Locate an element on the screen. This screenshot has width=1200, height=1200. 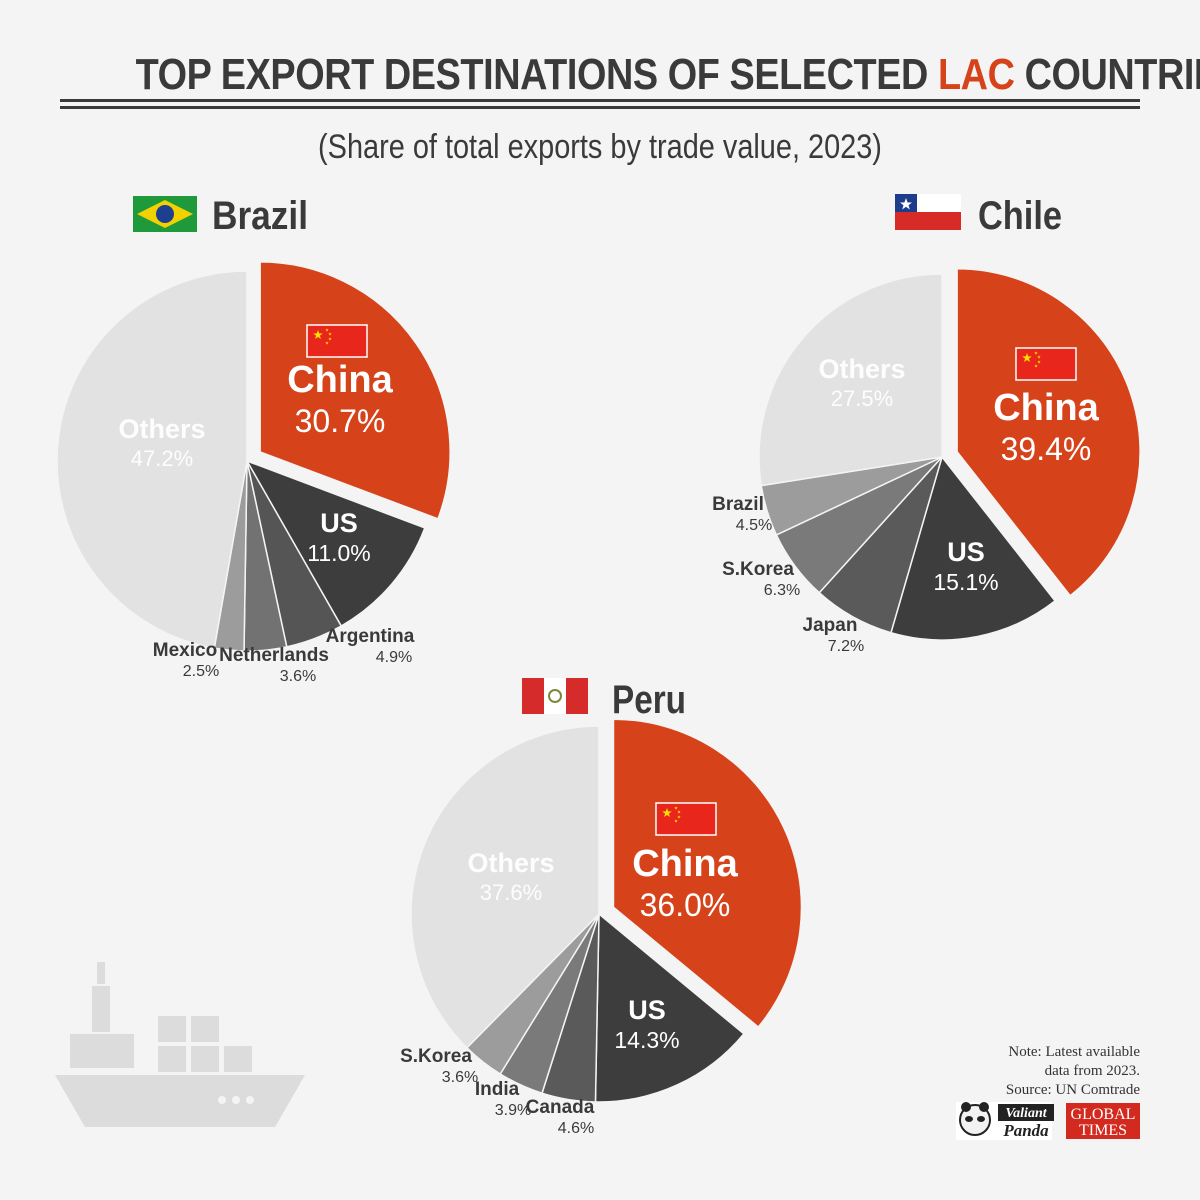
brazil-us-value: 11.0% is located at coordinates (339, 553).